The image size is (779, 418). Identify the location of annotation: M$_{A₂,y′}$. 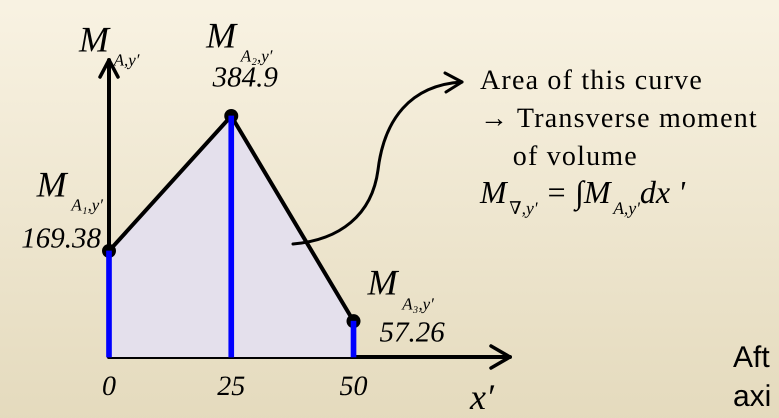
(239, 41).